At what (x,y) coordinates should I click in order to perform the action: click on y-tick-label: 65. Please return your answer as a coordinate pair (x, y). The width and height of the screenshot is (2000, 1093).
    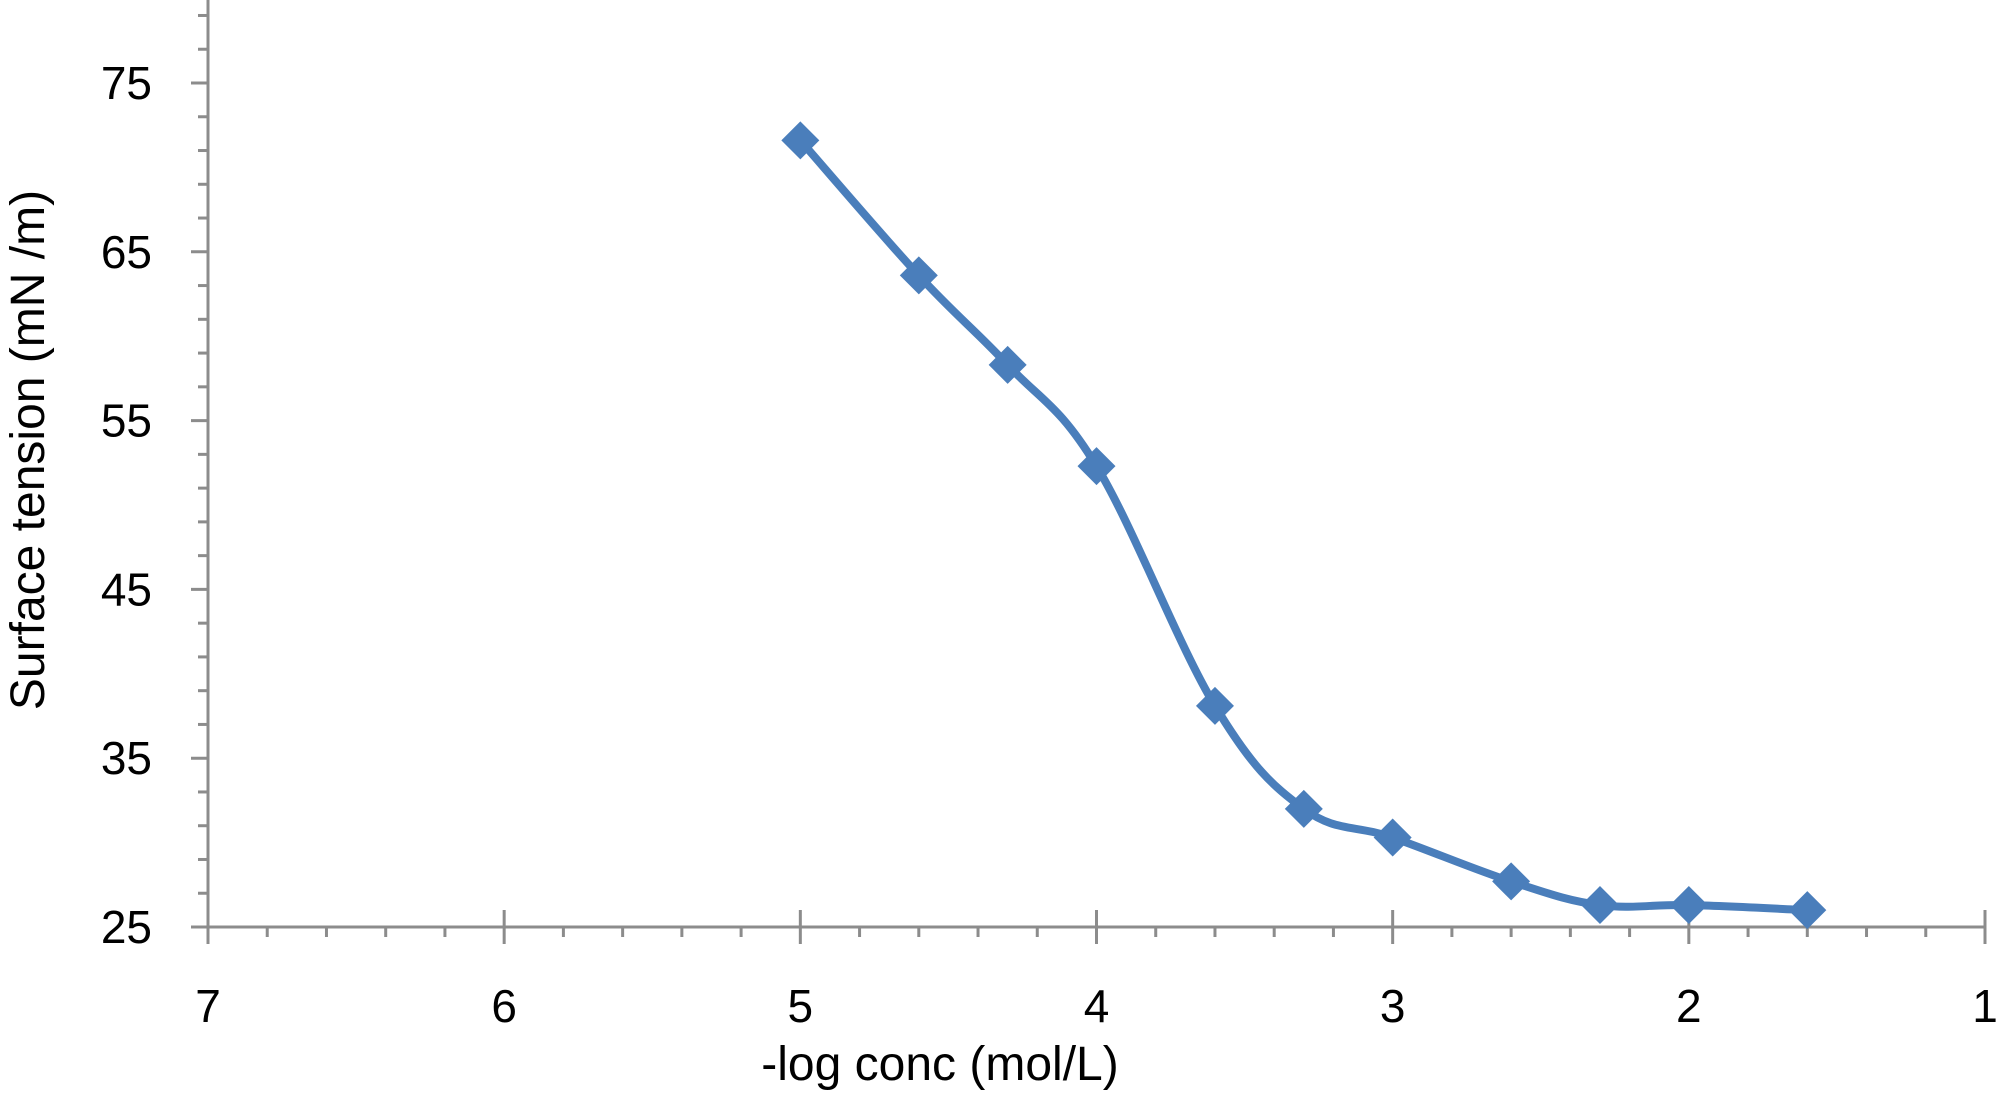
    Looking at the image, I should click on (126, 252).